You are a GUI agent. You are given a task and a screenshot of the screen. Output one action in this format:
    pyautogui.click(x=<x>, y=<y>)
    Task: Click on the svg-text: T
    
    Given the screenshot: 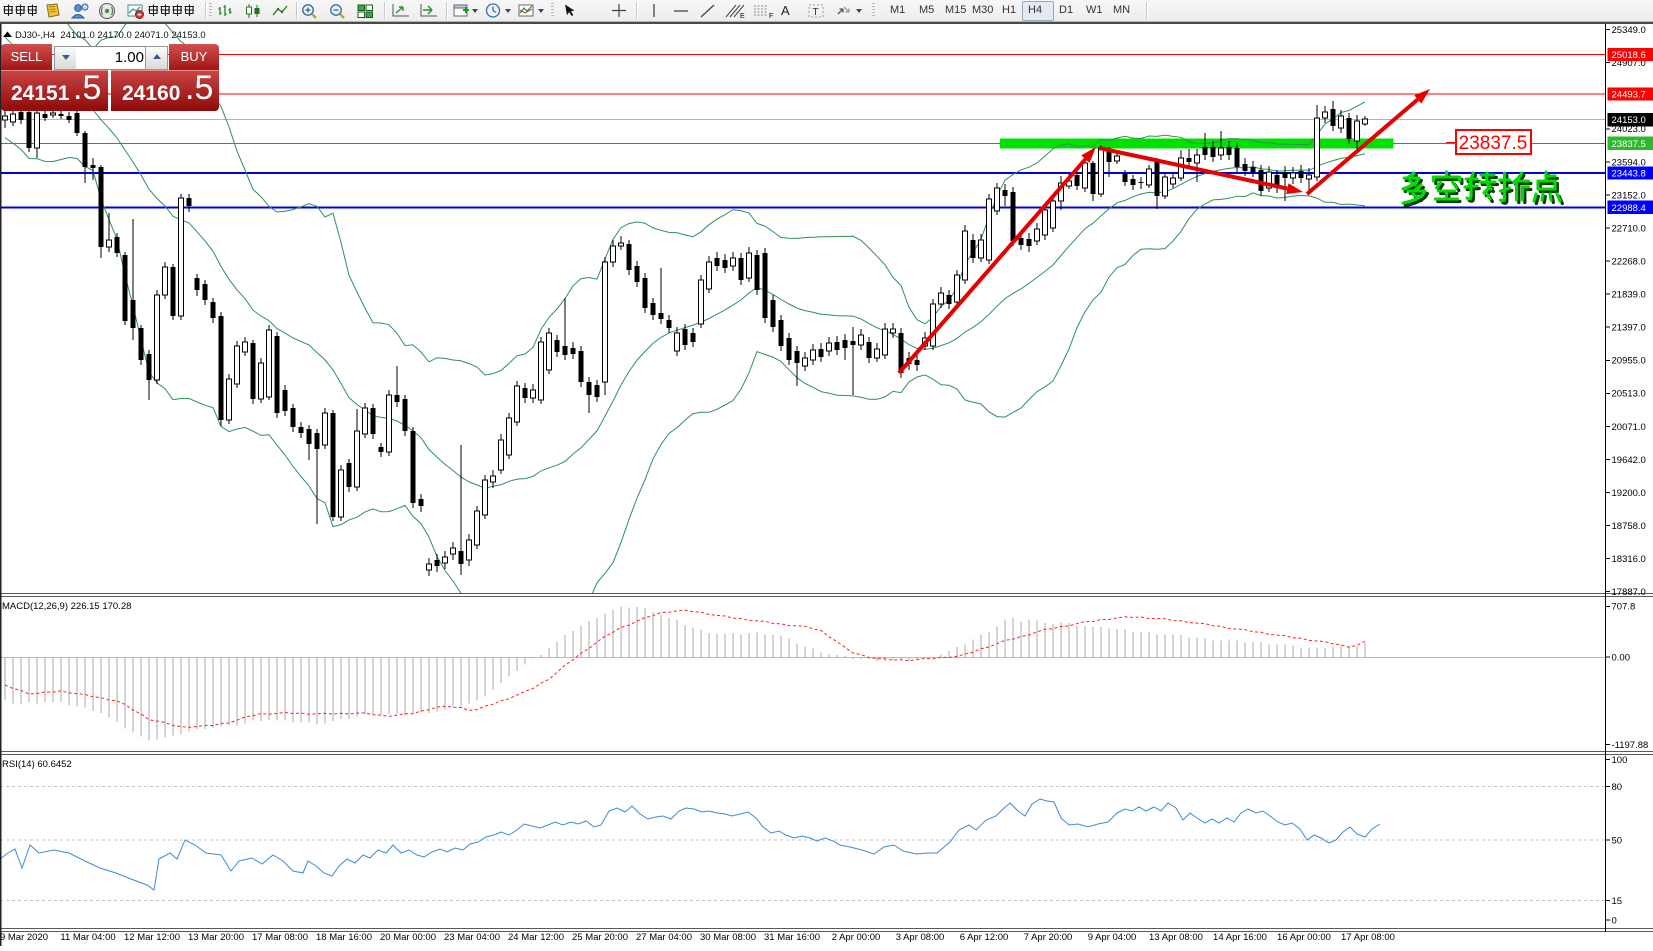 What is the action you would take?
    pyautogui.click(x=816, y=12)
    